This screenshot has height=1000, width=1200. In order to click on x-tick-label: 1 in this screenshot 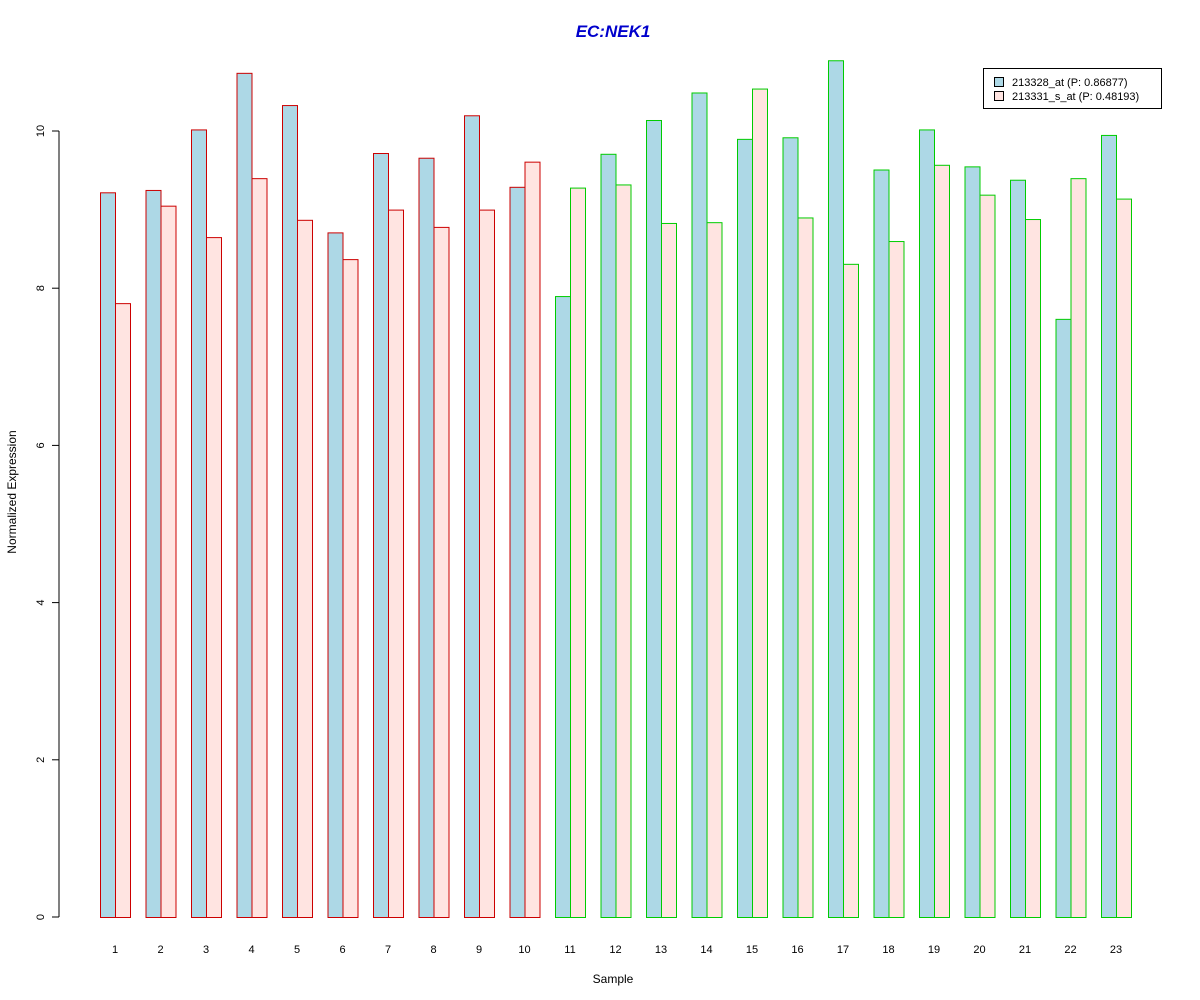, I will do `click(115, 950)`.